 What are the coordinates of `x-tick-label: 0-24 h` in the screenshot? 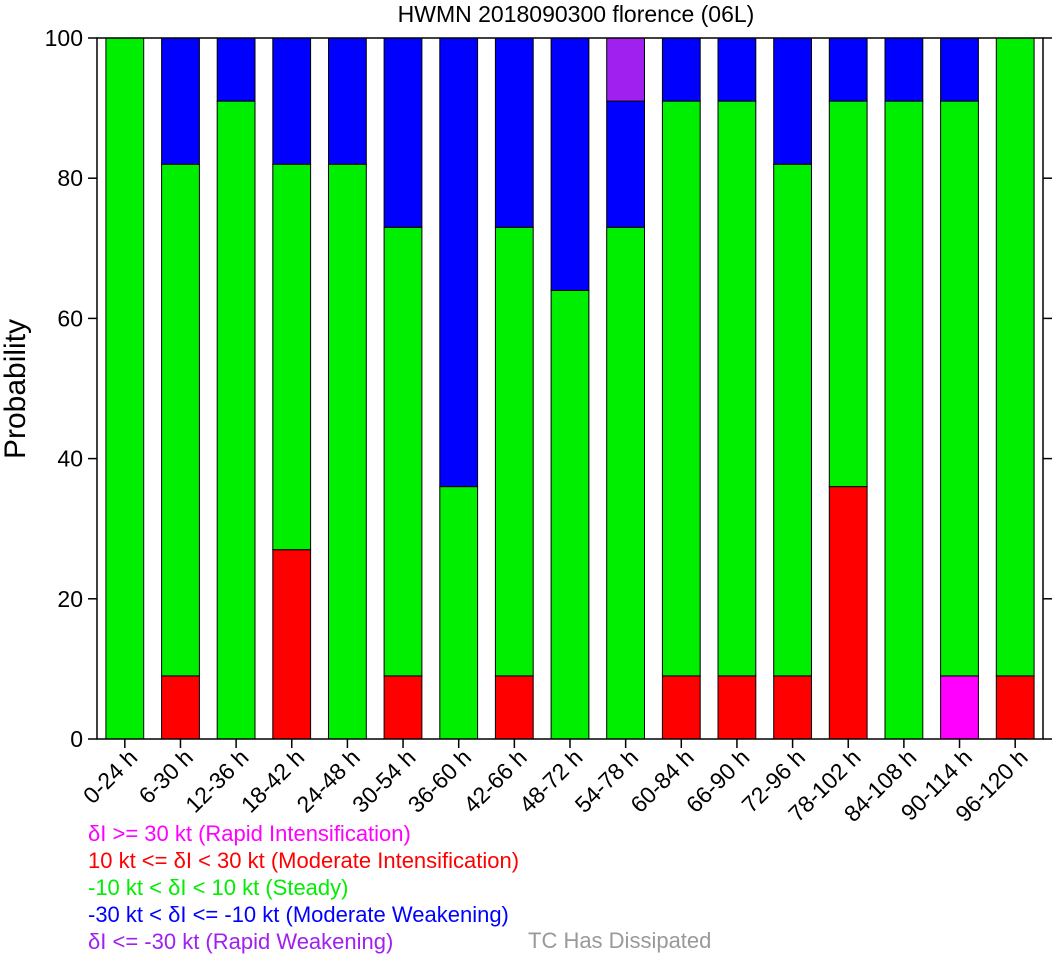 It's located at (110, 776).